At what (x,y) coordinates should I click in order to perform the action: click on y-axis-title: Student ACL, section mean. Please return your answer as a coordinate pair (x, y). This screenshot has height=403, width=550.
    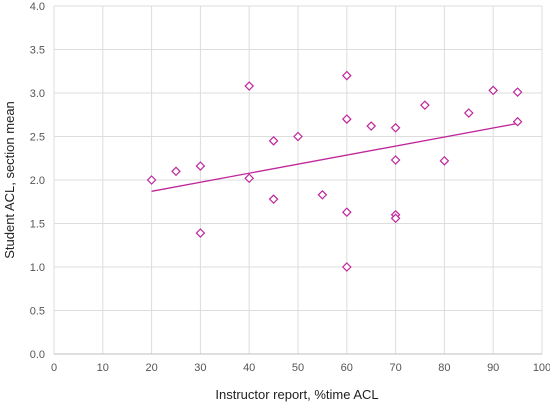
    Looking at the image, I should click on (9, 180).